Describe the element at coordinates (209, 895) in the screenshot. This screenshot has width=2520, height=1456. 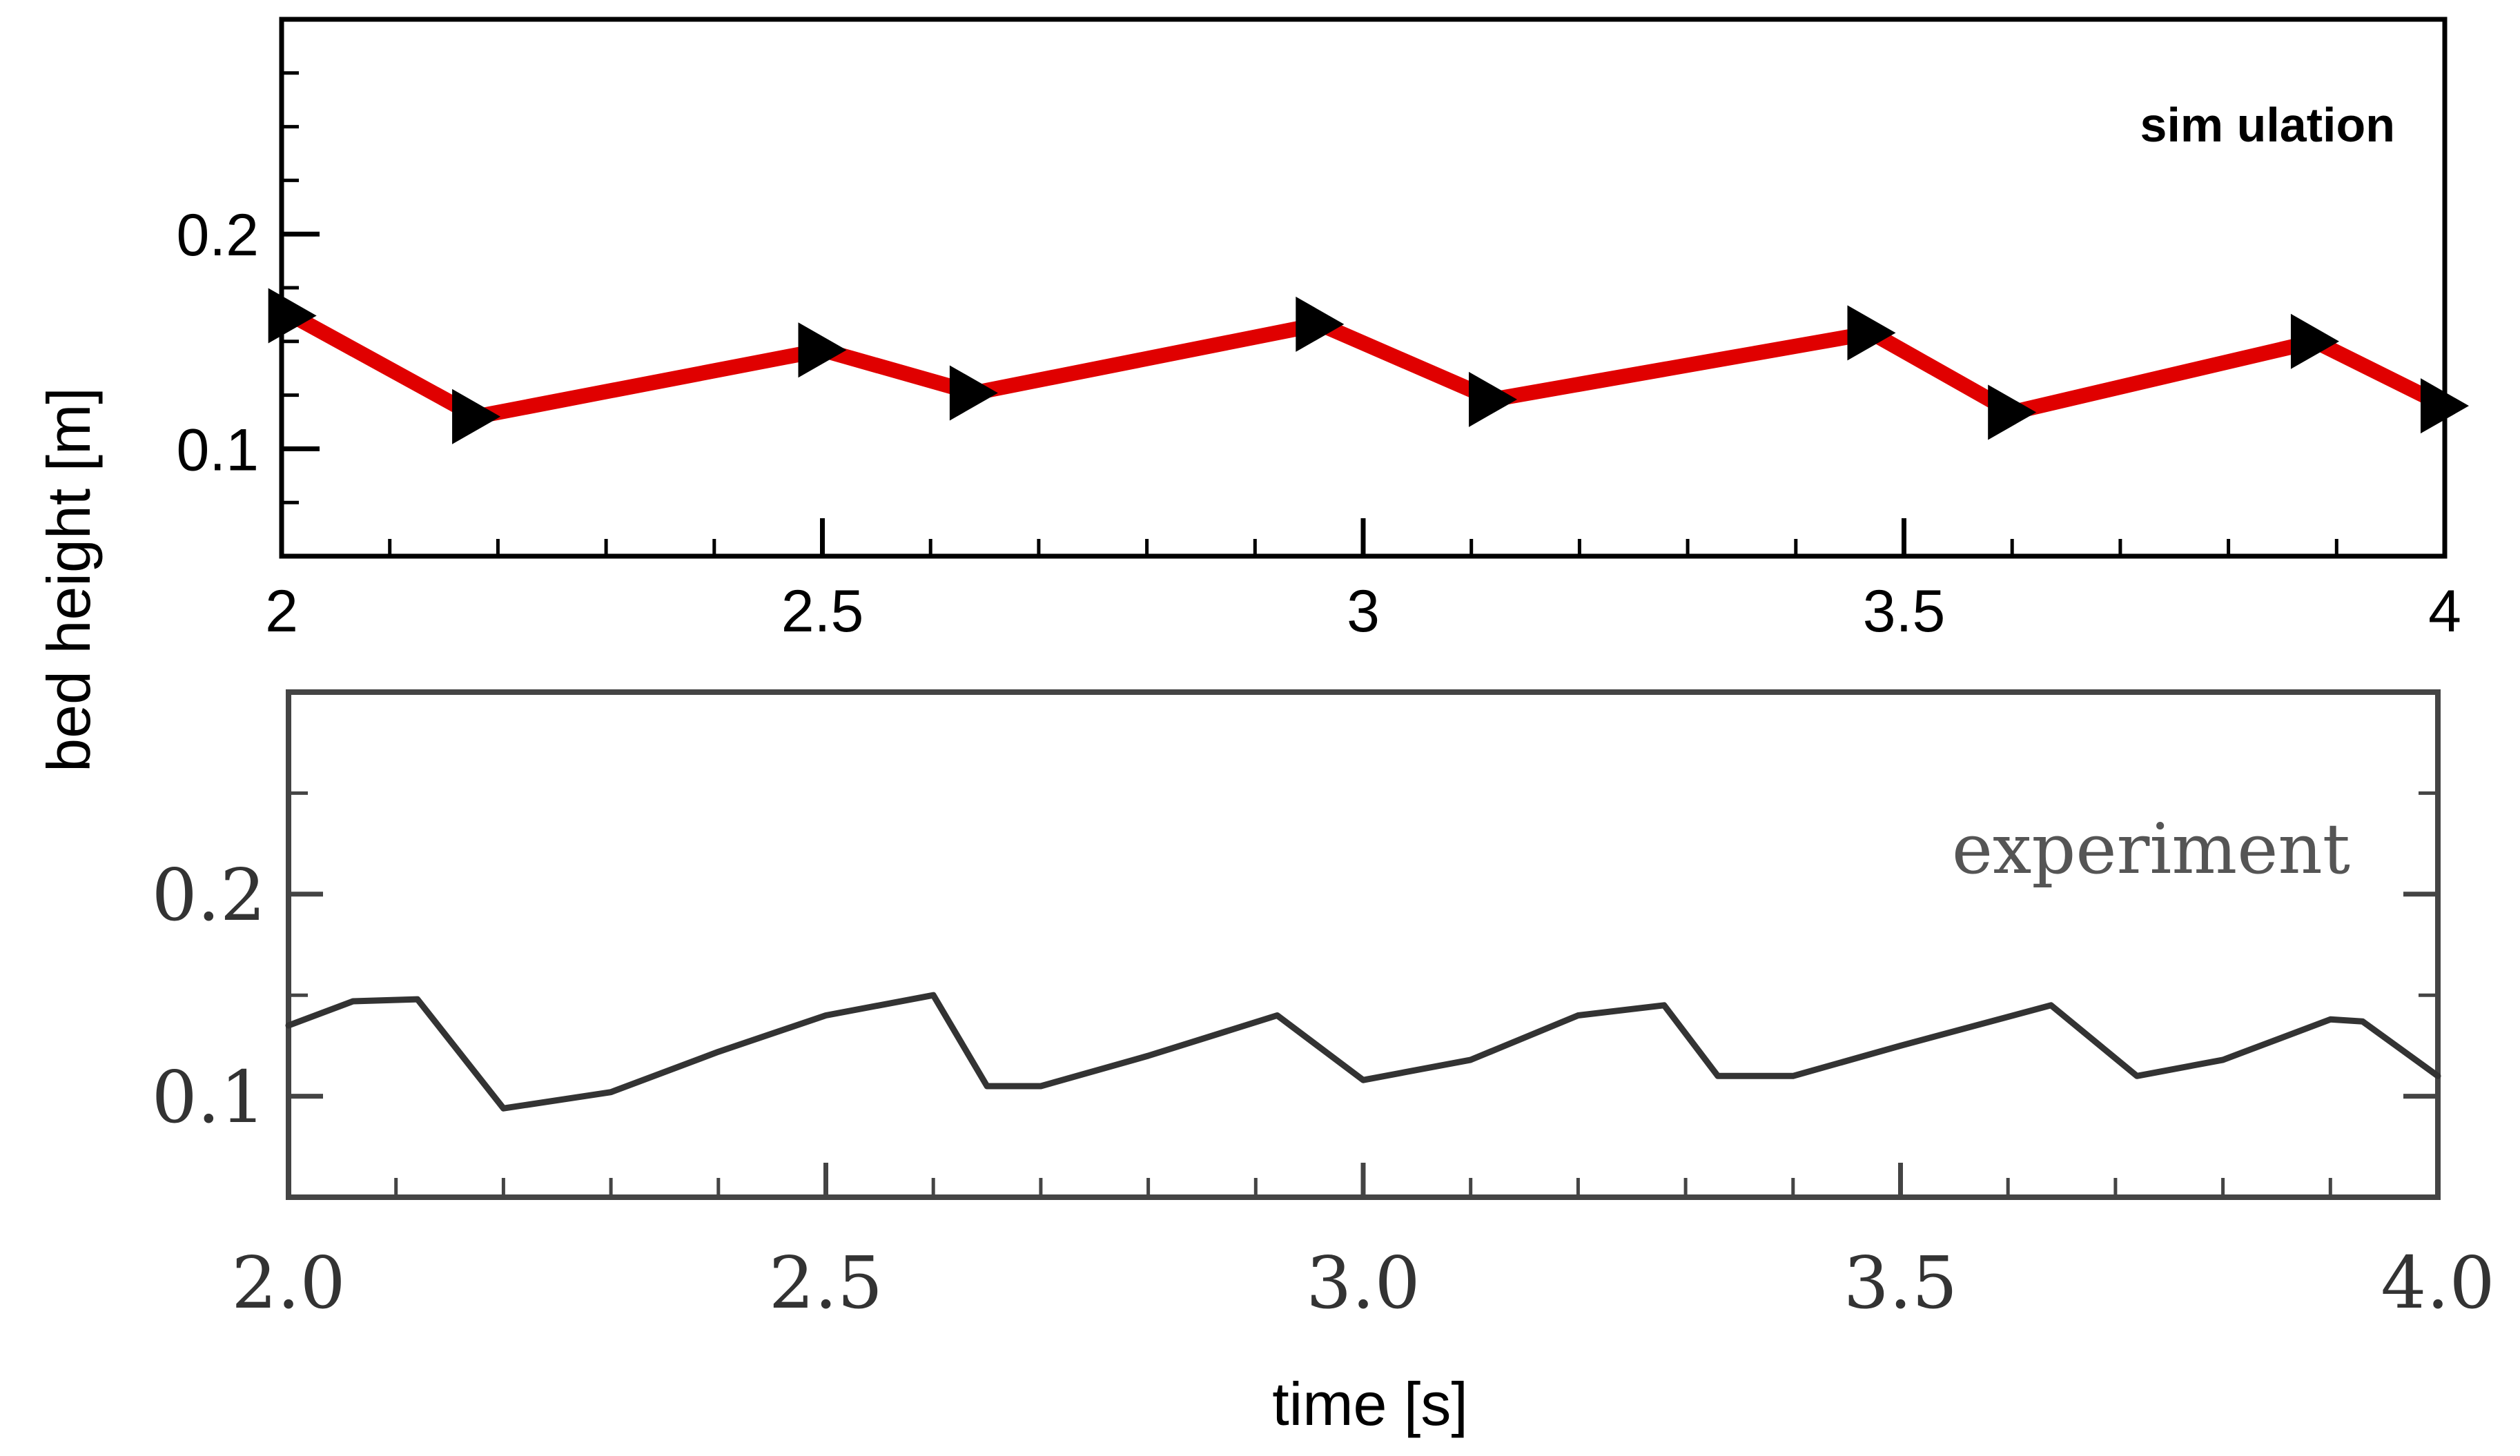
I see `experiment-y-tick-label: 0.2` at that location.